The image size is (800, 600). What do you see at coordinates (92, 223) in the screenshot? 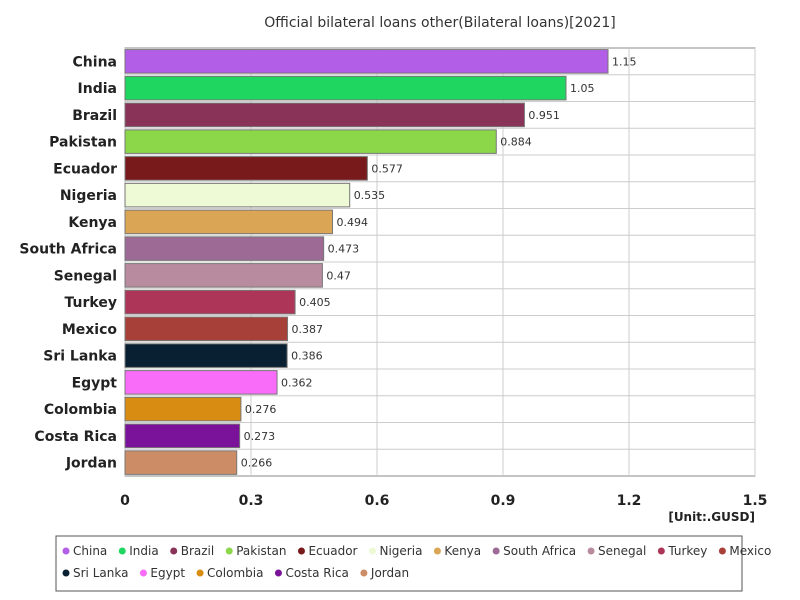
I see `category-label: Kenya` at bounding box center [92, 223].